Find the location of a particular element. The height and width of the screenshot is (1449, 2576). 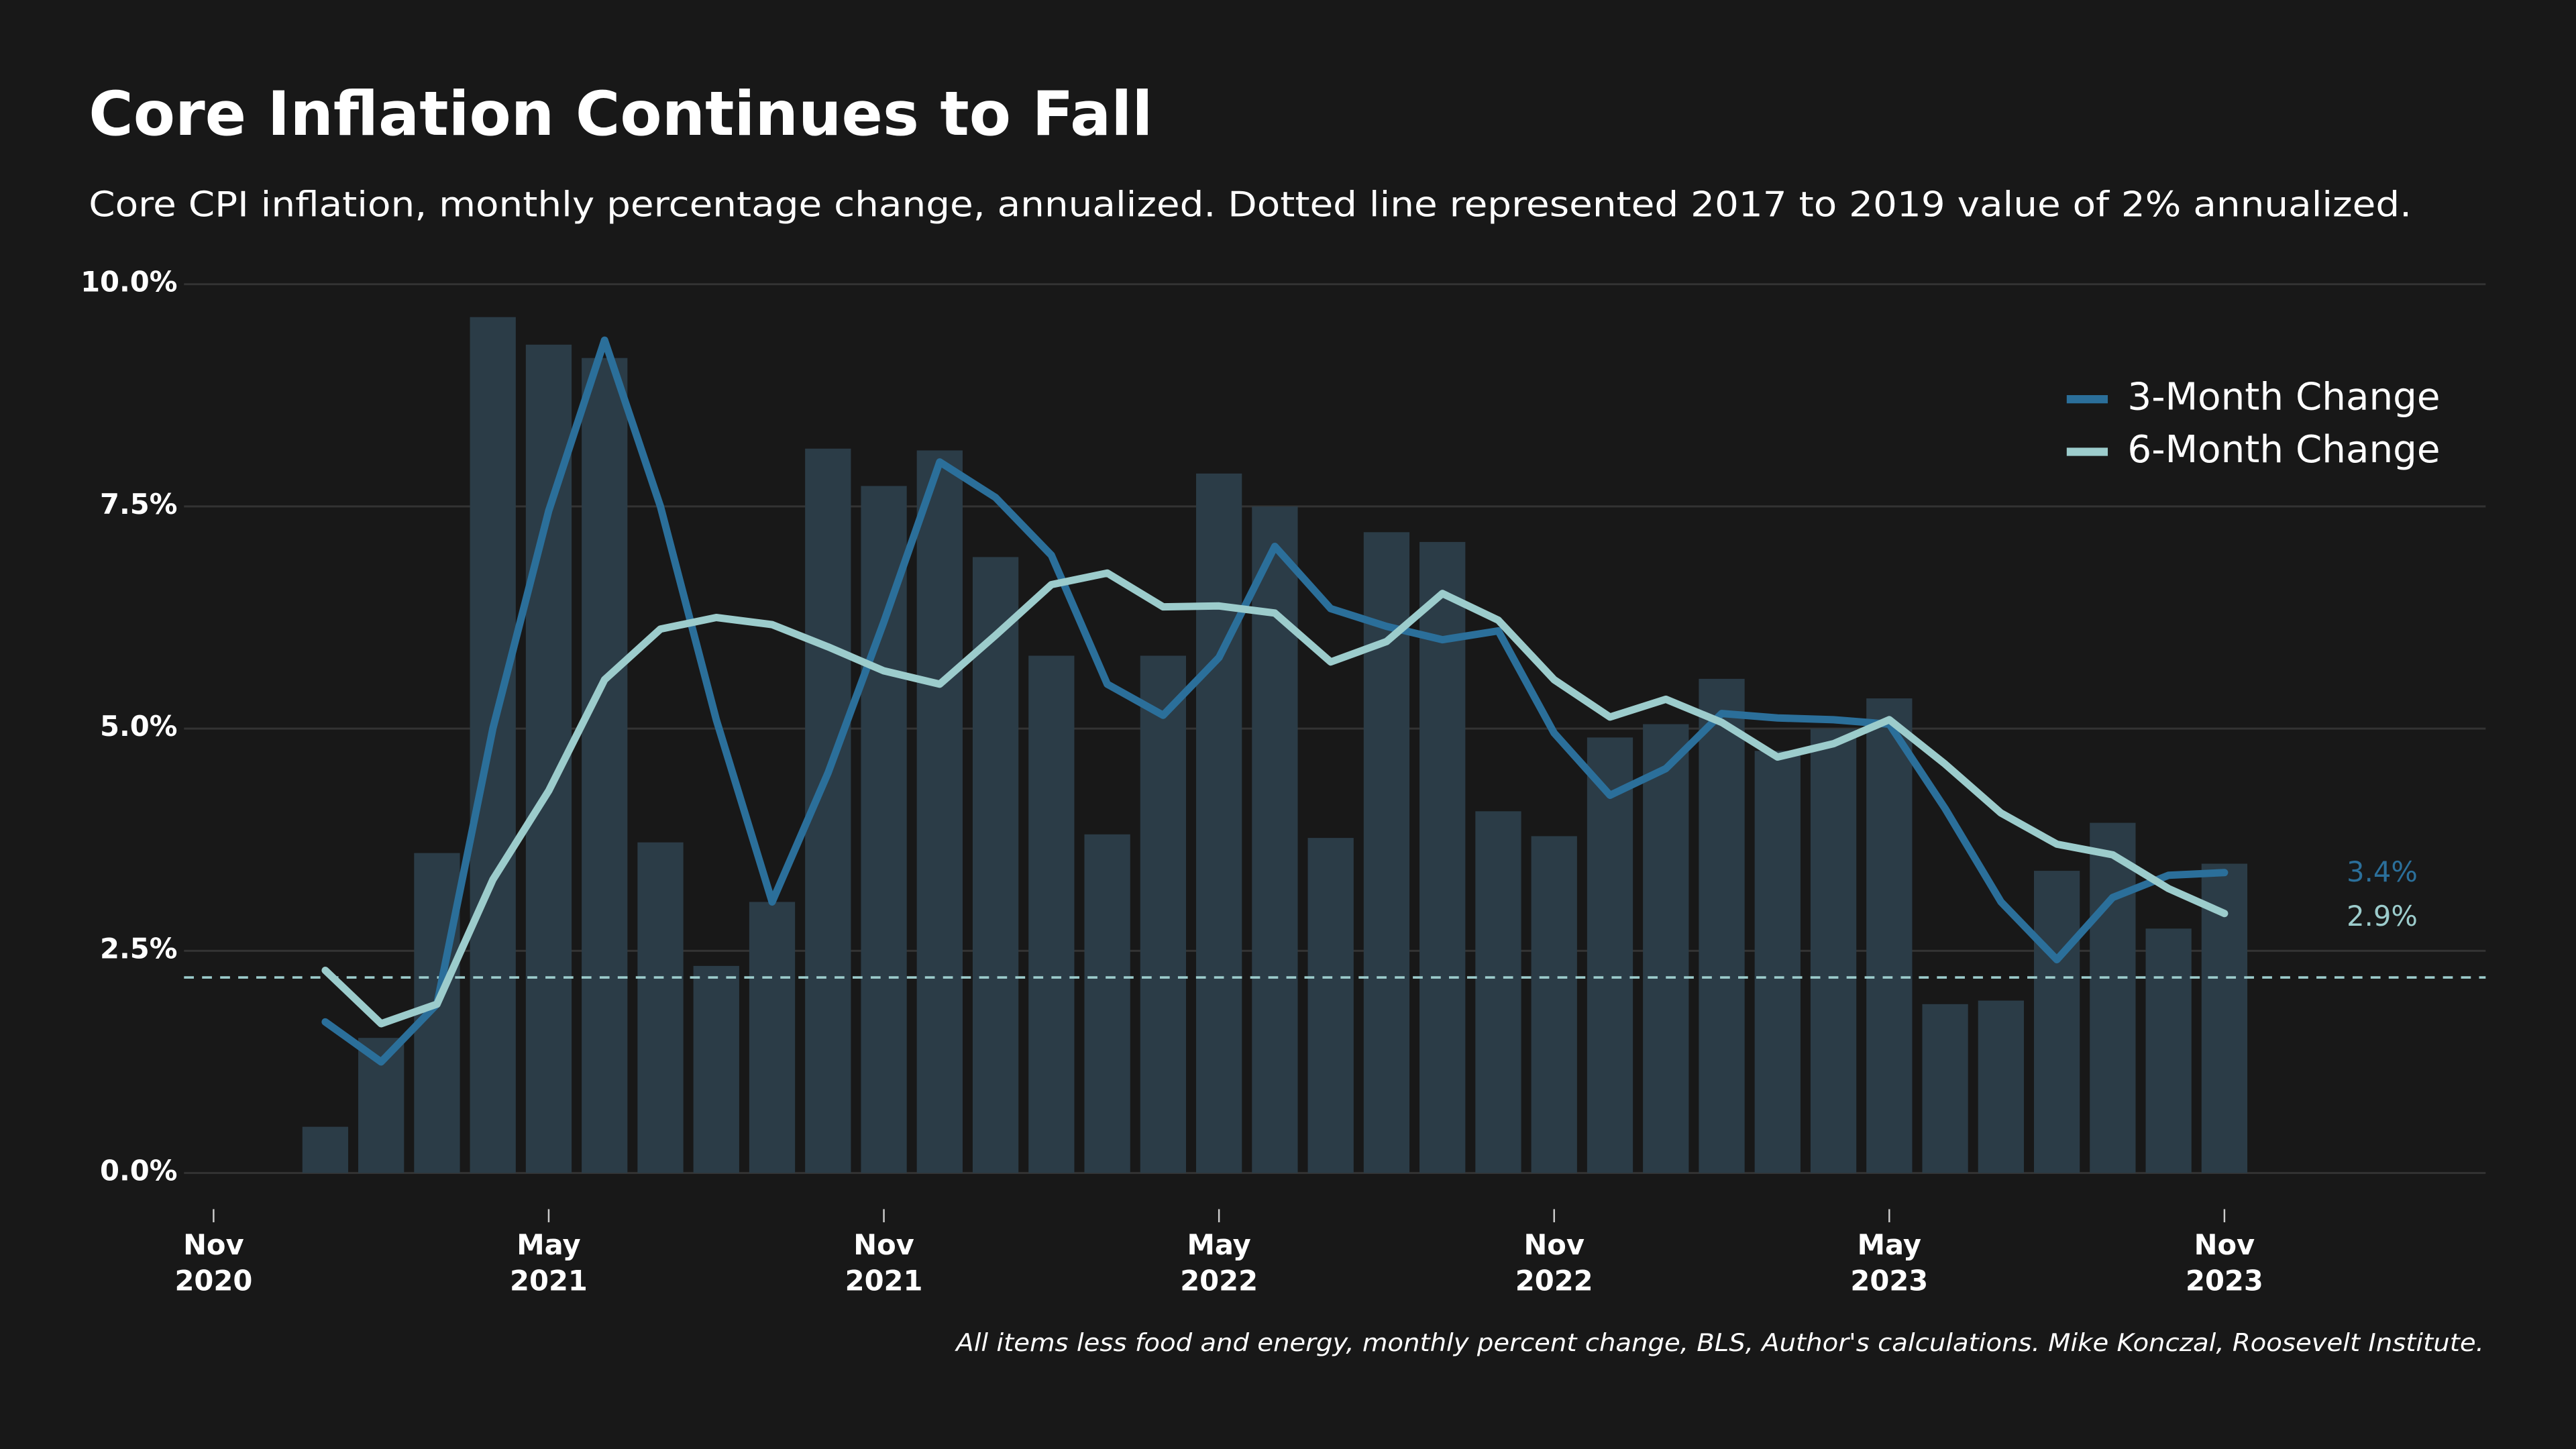

end-label: 3.4% is located at coordinates (2382, 871).